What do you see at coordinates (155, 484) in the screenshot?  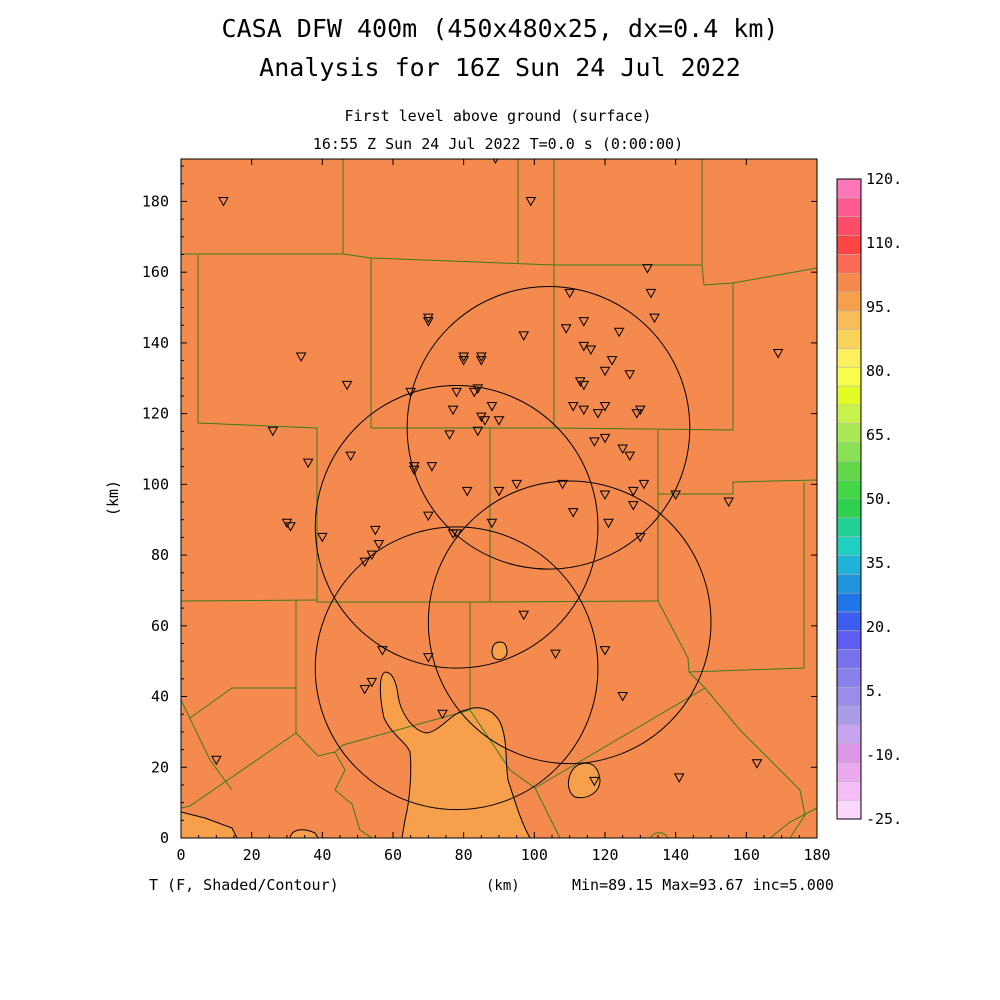 I see `y-tick-label: 100` at bounding box center [155, 484].